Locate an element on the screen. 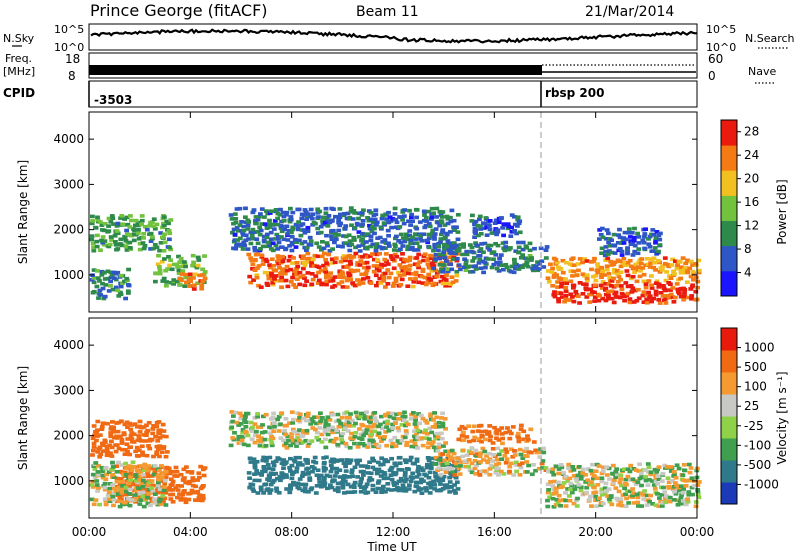 This screenshot has height=554, width=800. y-tick-label: 3000 is located at coordinates (68, 184).